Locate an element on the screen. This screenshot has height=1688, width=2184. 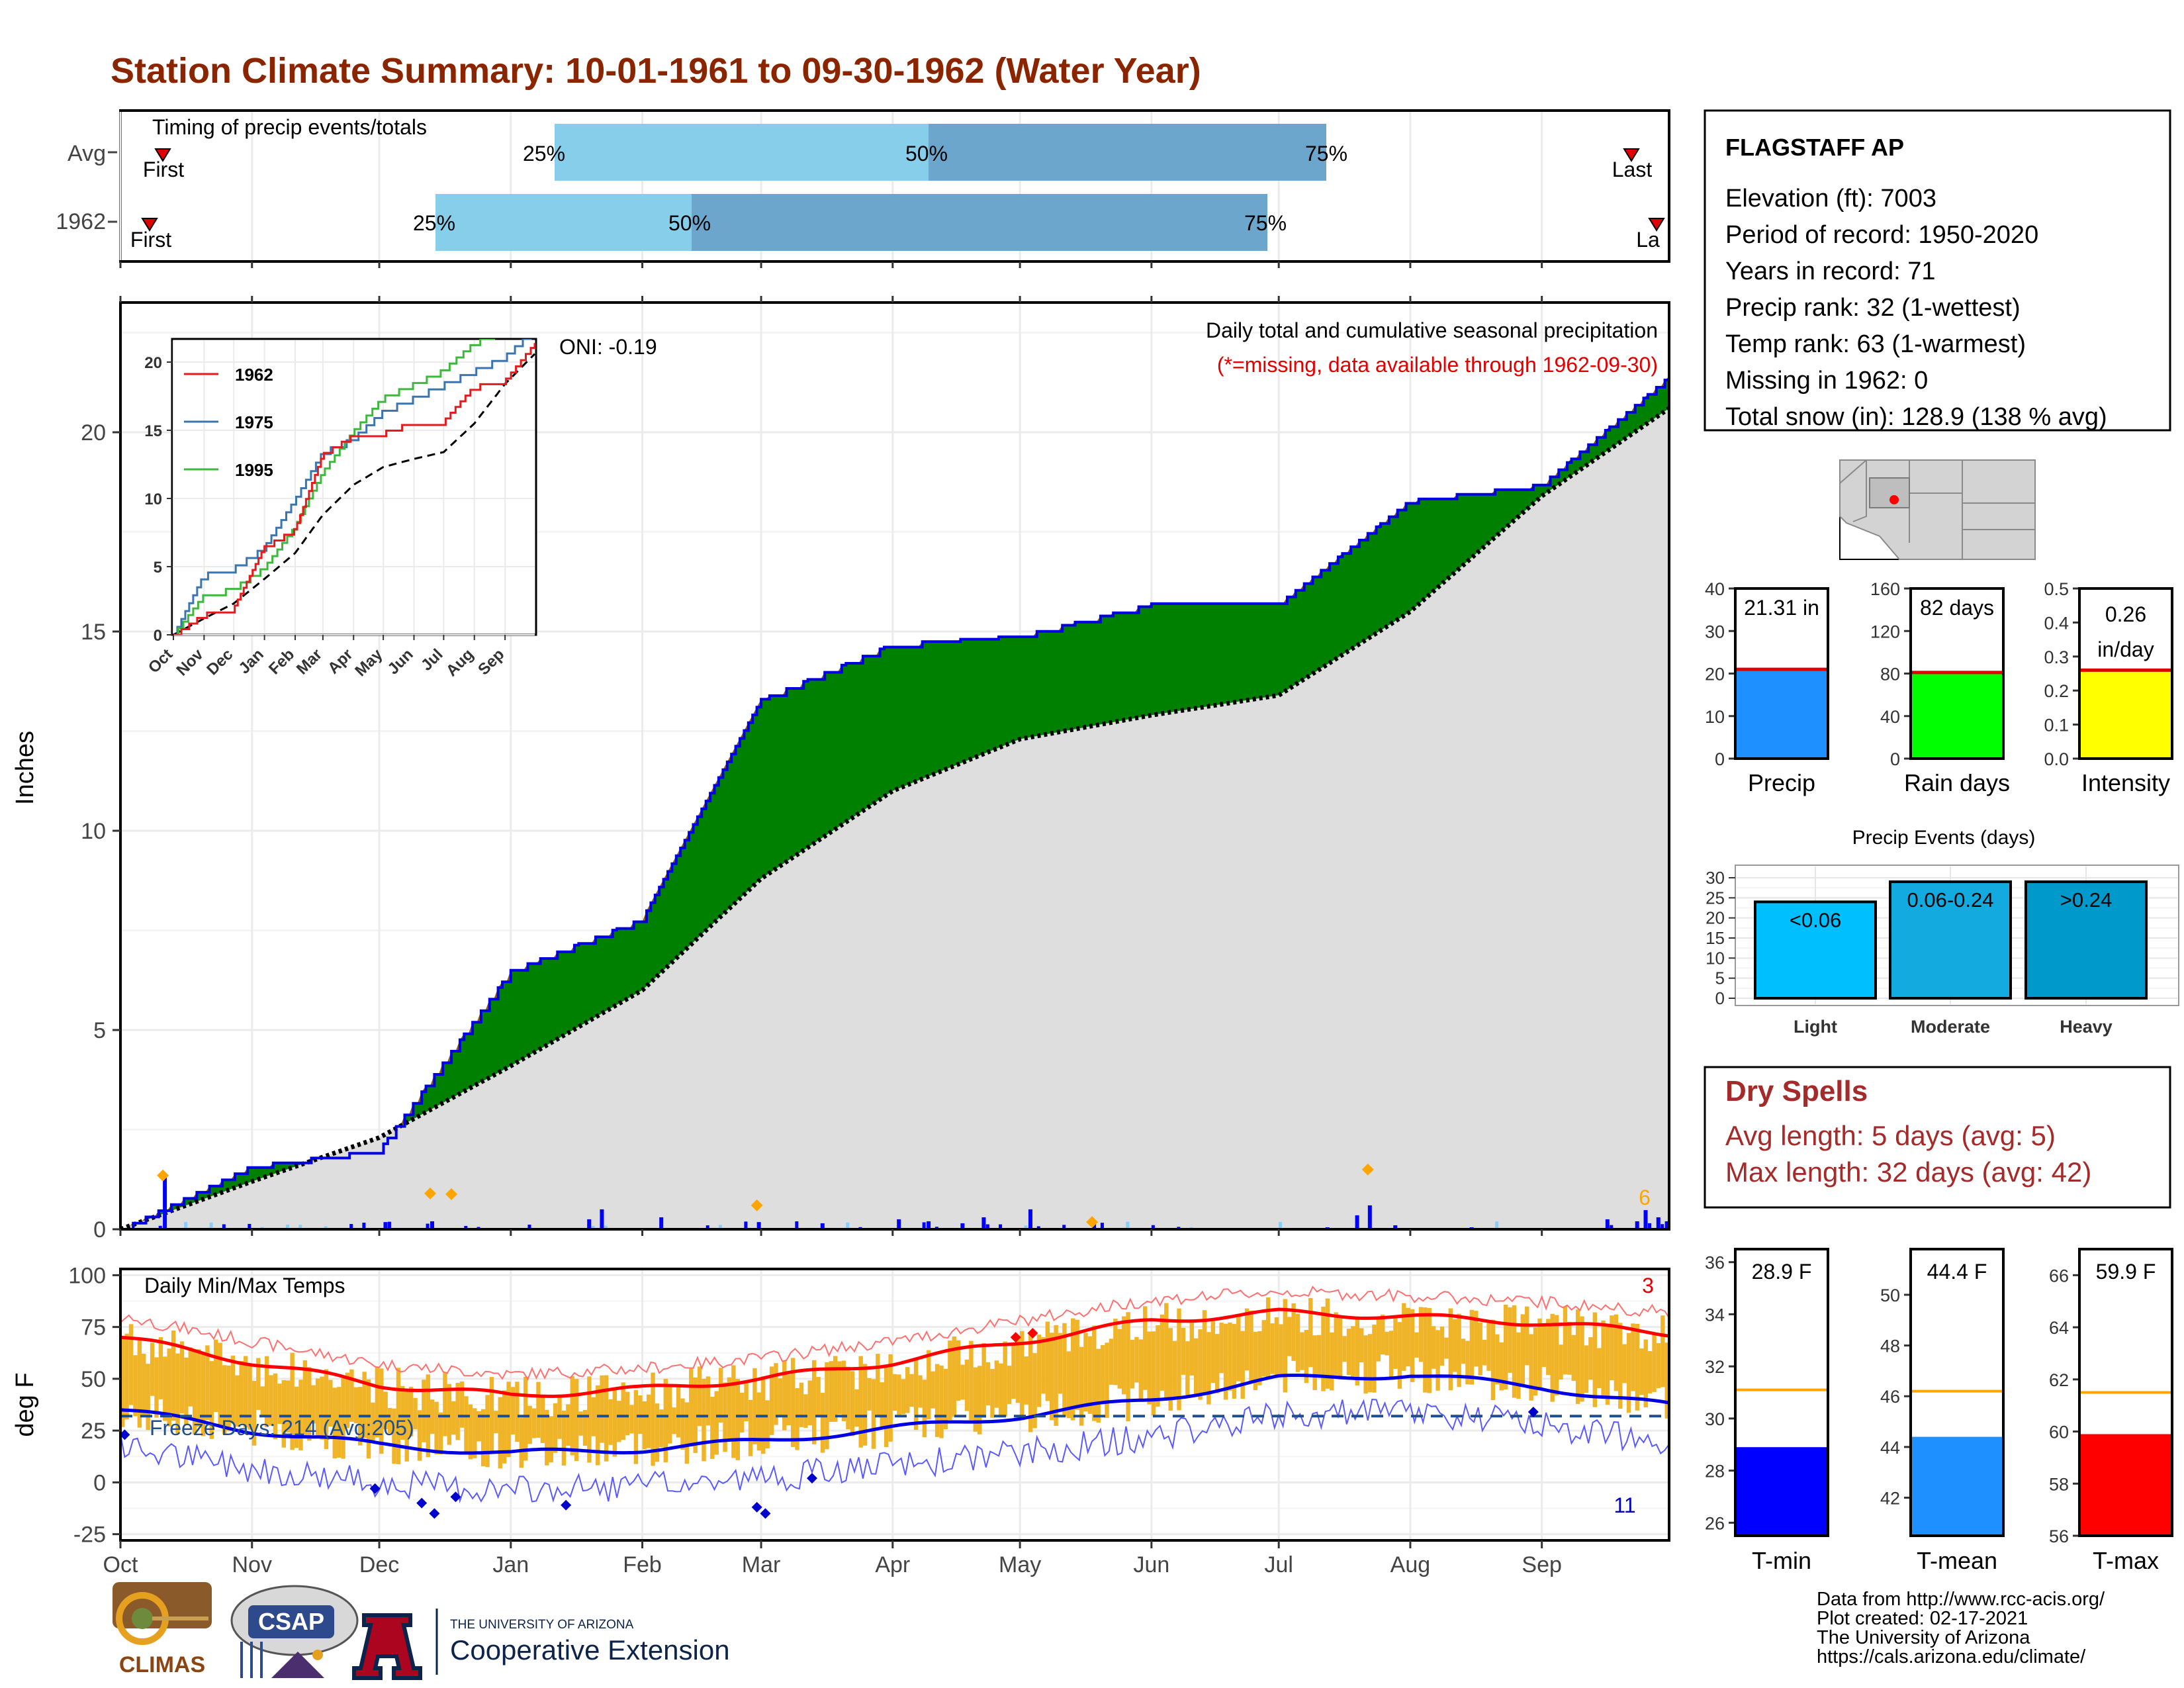
tmean-gauge-label: T-mean is located at coordinates (1957, 1560).